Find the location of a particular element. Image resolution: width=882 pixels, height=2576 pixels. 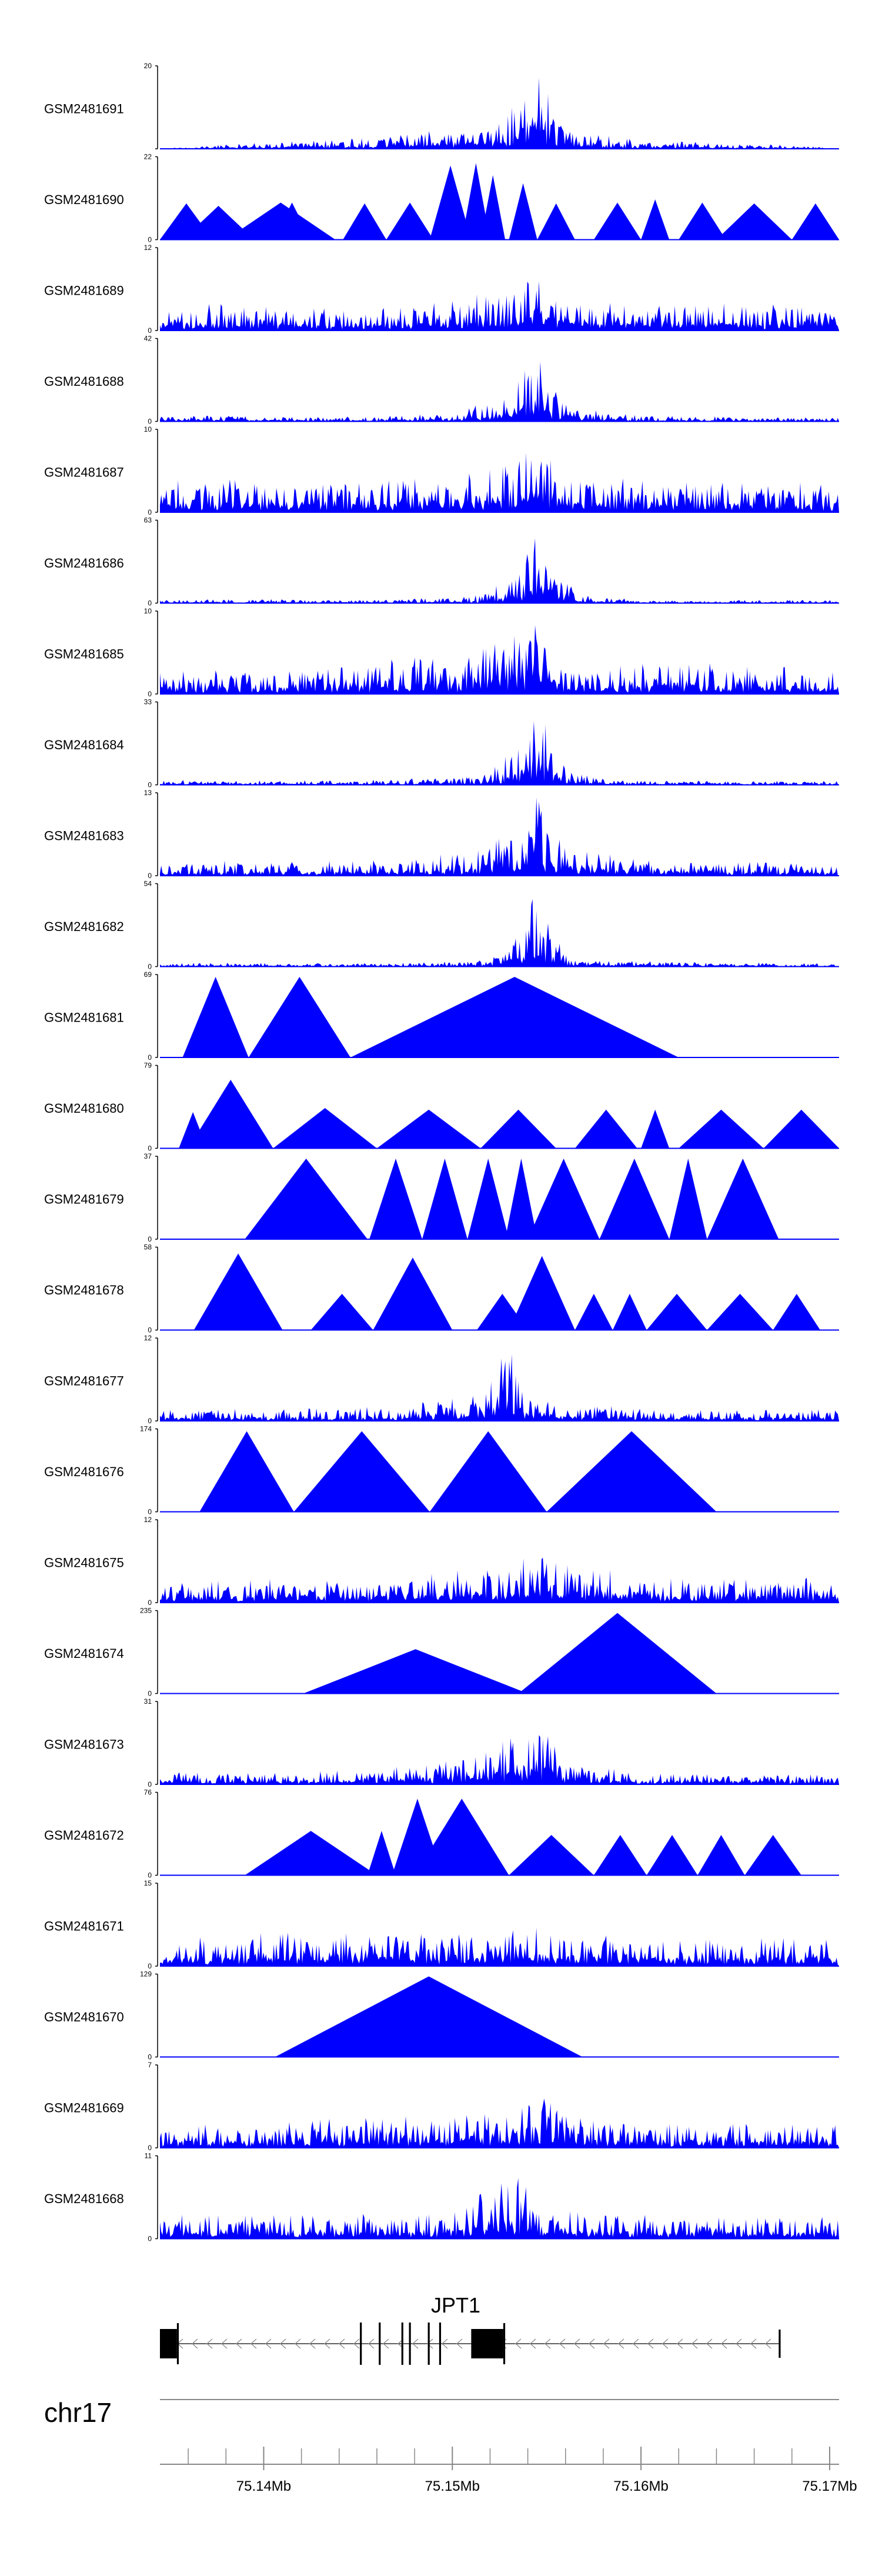

track: GSM2481675 12 0 is located at coordinates (441, 1561).